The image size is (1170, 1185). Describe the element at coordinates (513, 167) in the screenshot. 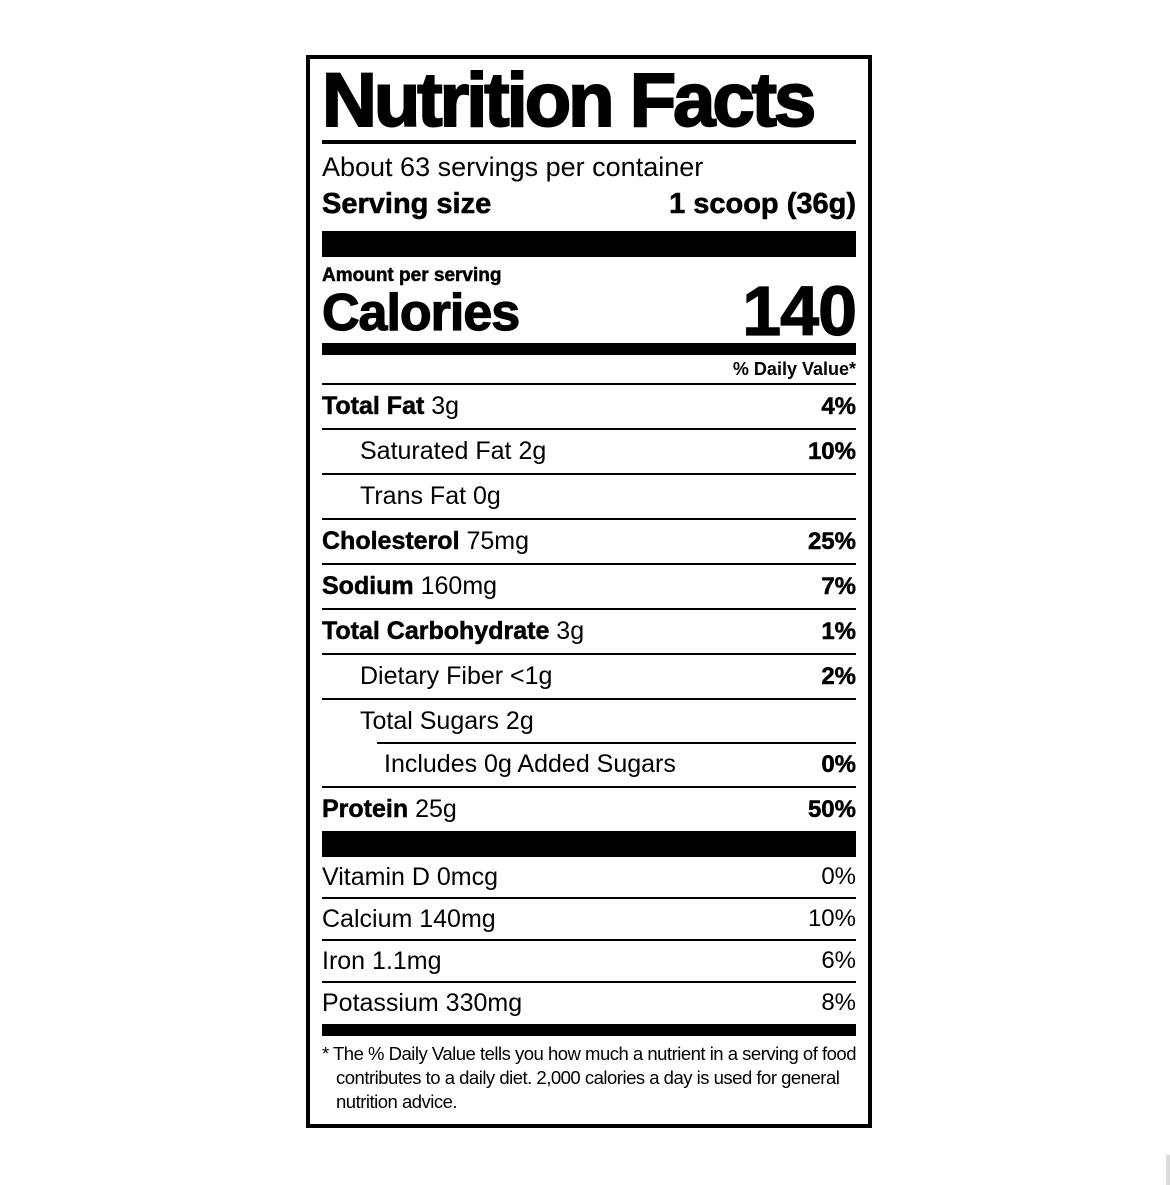

I see `servings-per-container: About 63 servings per container` at that location.